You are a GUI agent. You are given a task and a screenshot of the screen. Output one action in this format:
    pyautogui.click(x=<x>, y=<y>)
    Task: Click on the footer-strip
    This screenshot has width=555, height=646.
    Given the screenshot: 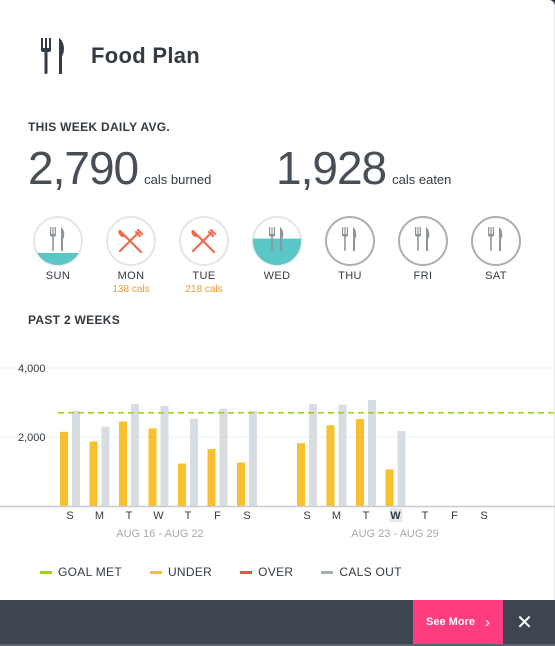 What is the action you would take?
    pyautogui.click(x=210, y=622)
    